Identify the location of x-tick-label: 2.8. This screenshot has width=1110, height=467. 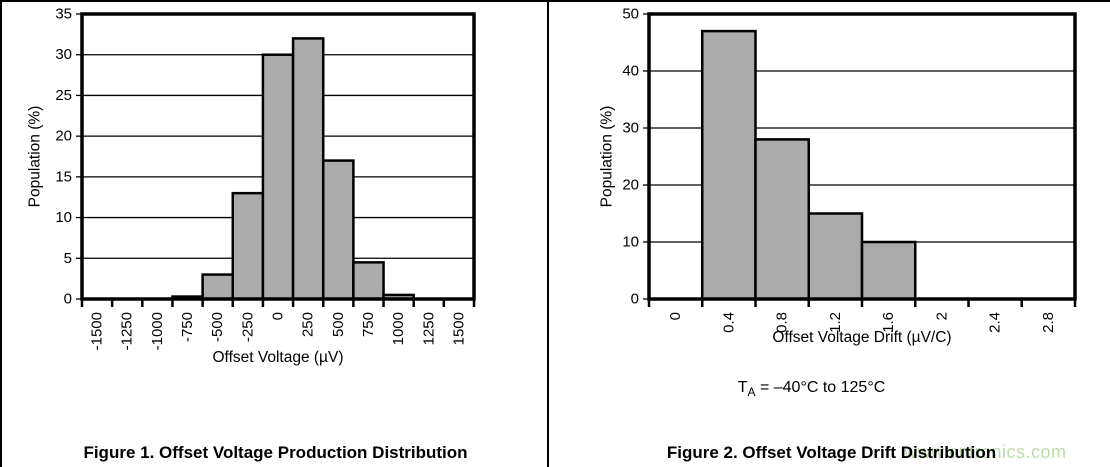
(1048, 322).